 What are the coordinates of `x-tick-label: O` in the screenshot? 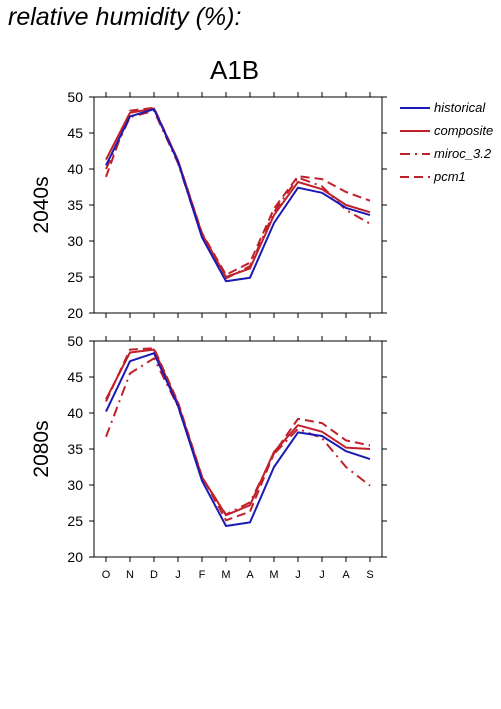 It's located at (106, 575).